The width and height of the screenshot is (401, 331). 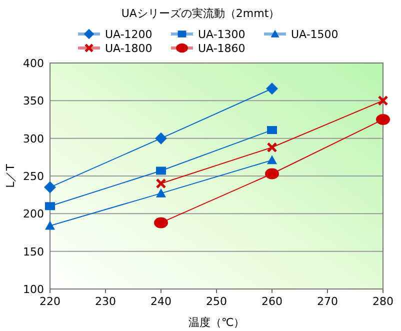 I want to click on y-tick-label: 350, so click(x=33, y=101).